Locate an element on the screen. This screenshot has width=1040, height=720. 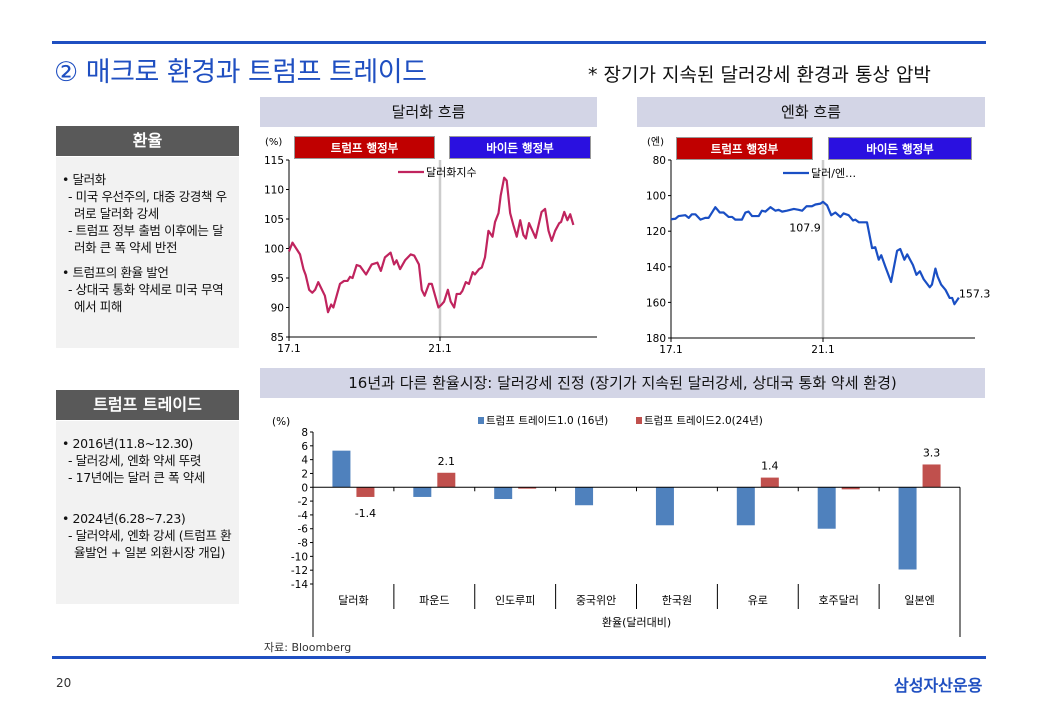
y-tick-label: 140 is located at coordinates (656, 268).